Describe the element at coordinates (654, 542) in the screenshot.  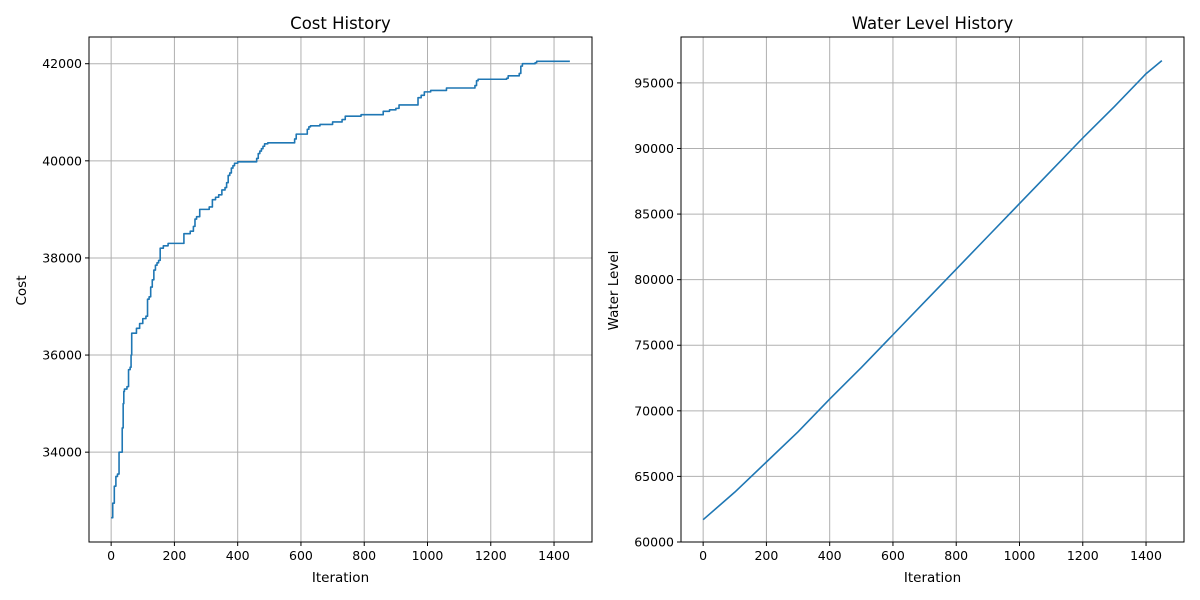
I see `y-tick-label: 60000` at that location.